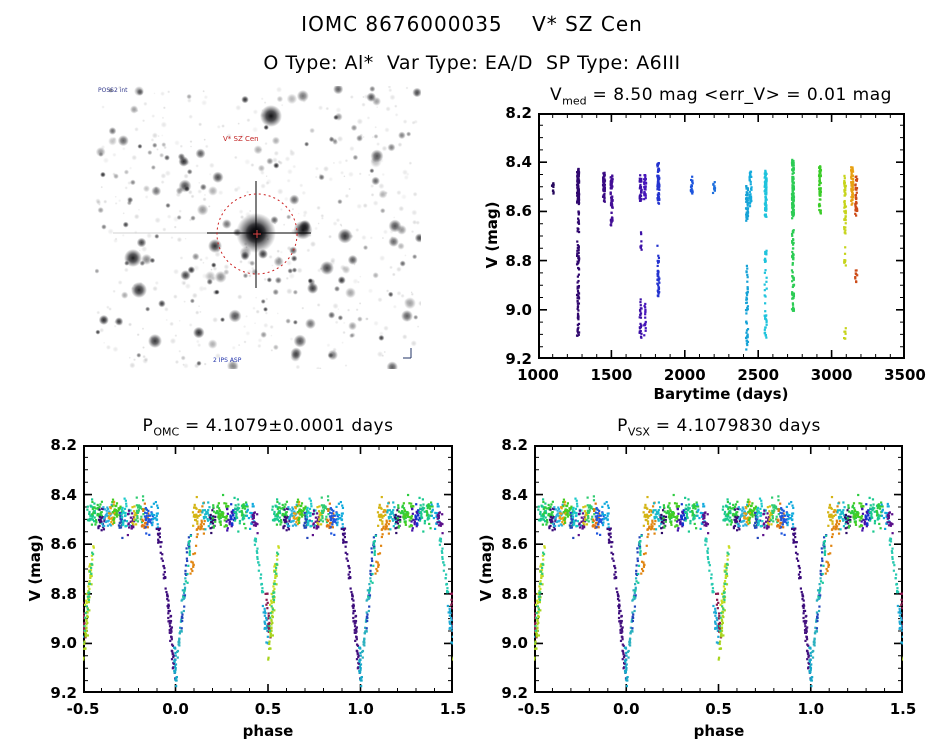 The height and width of the screenshot is (747, 944). I want to click on finder-footer-label: 2 IPS ASP, so click(227, 360).